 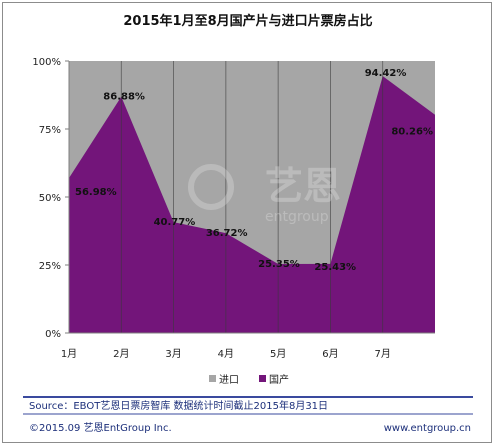 I want to click on legend: 进口 国产, so click(x=249, y=379).